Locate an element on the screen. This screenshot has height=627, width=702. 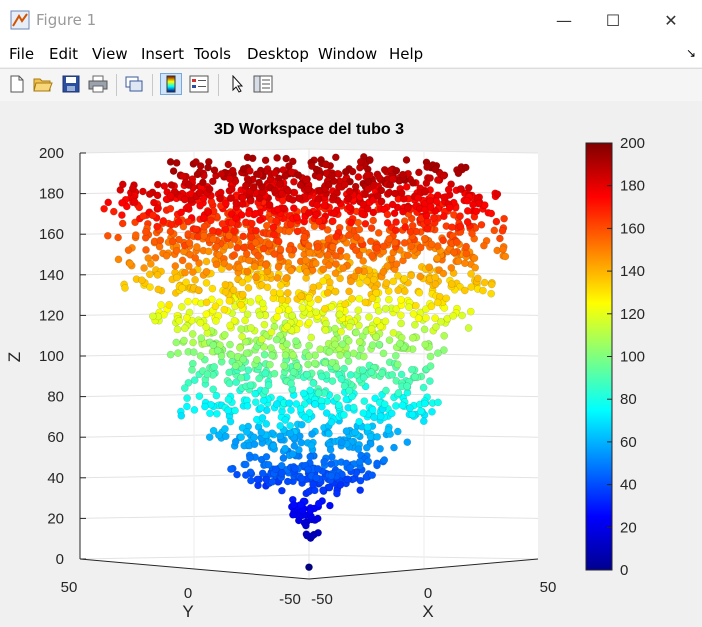
colorbar-tick-label: 80 is located at coordinates (628, 399).